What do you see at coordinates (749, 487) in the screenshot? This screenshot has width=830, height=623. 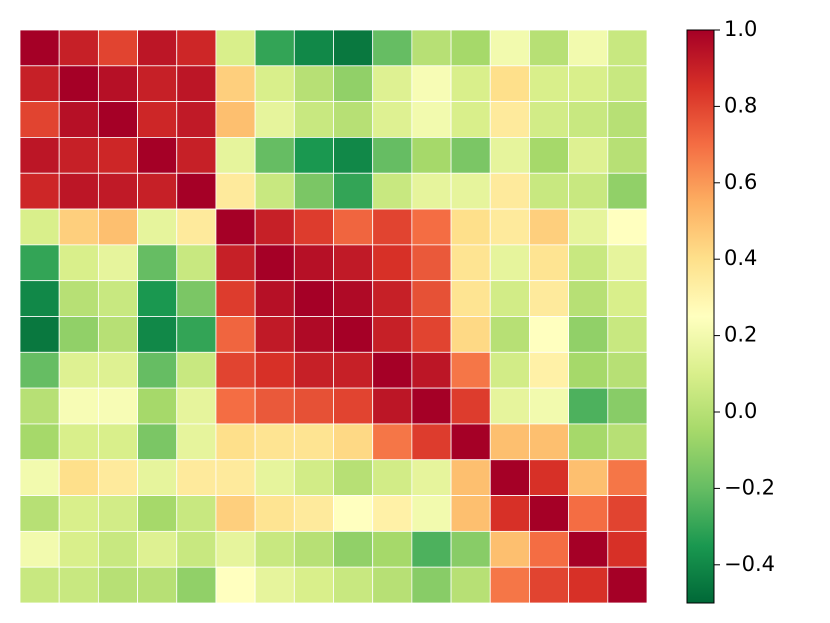 I see `colorbar-tick-label: −0.2` at bounding box center [749, 487].